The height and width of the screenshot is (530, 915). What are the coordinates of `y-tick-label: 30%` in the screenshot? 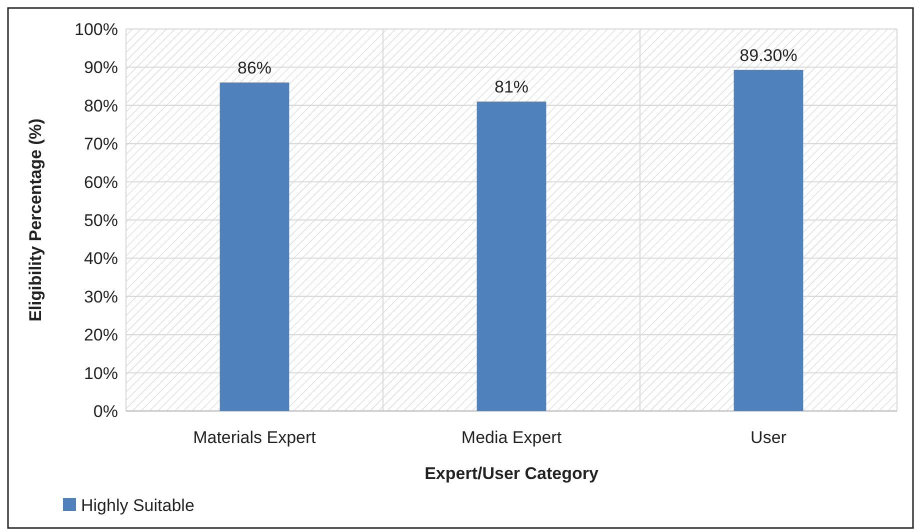 It's located at (101, 296).